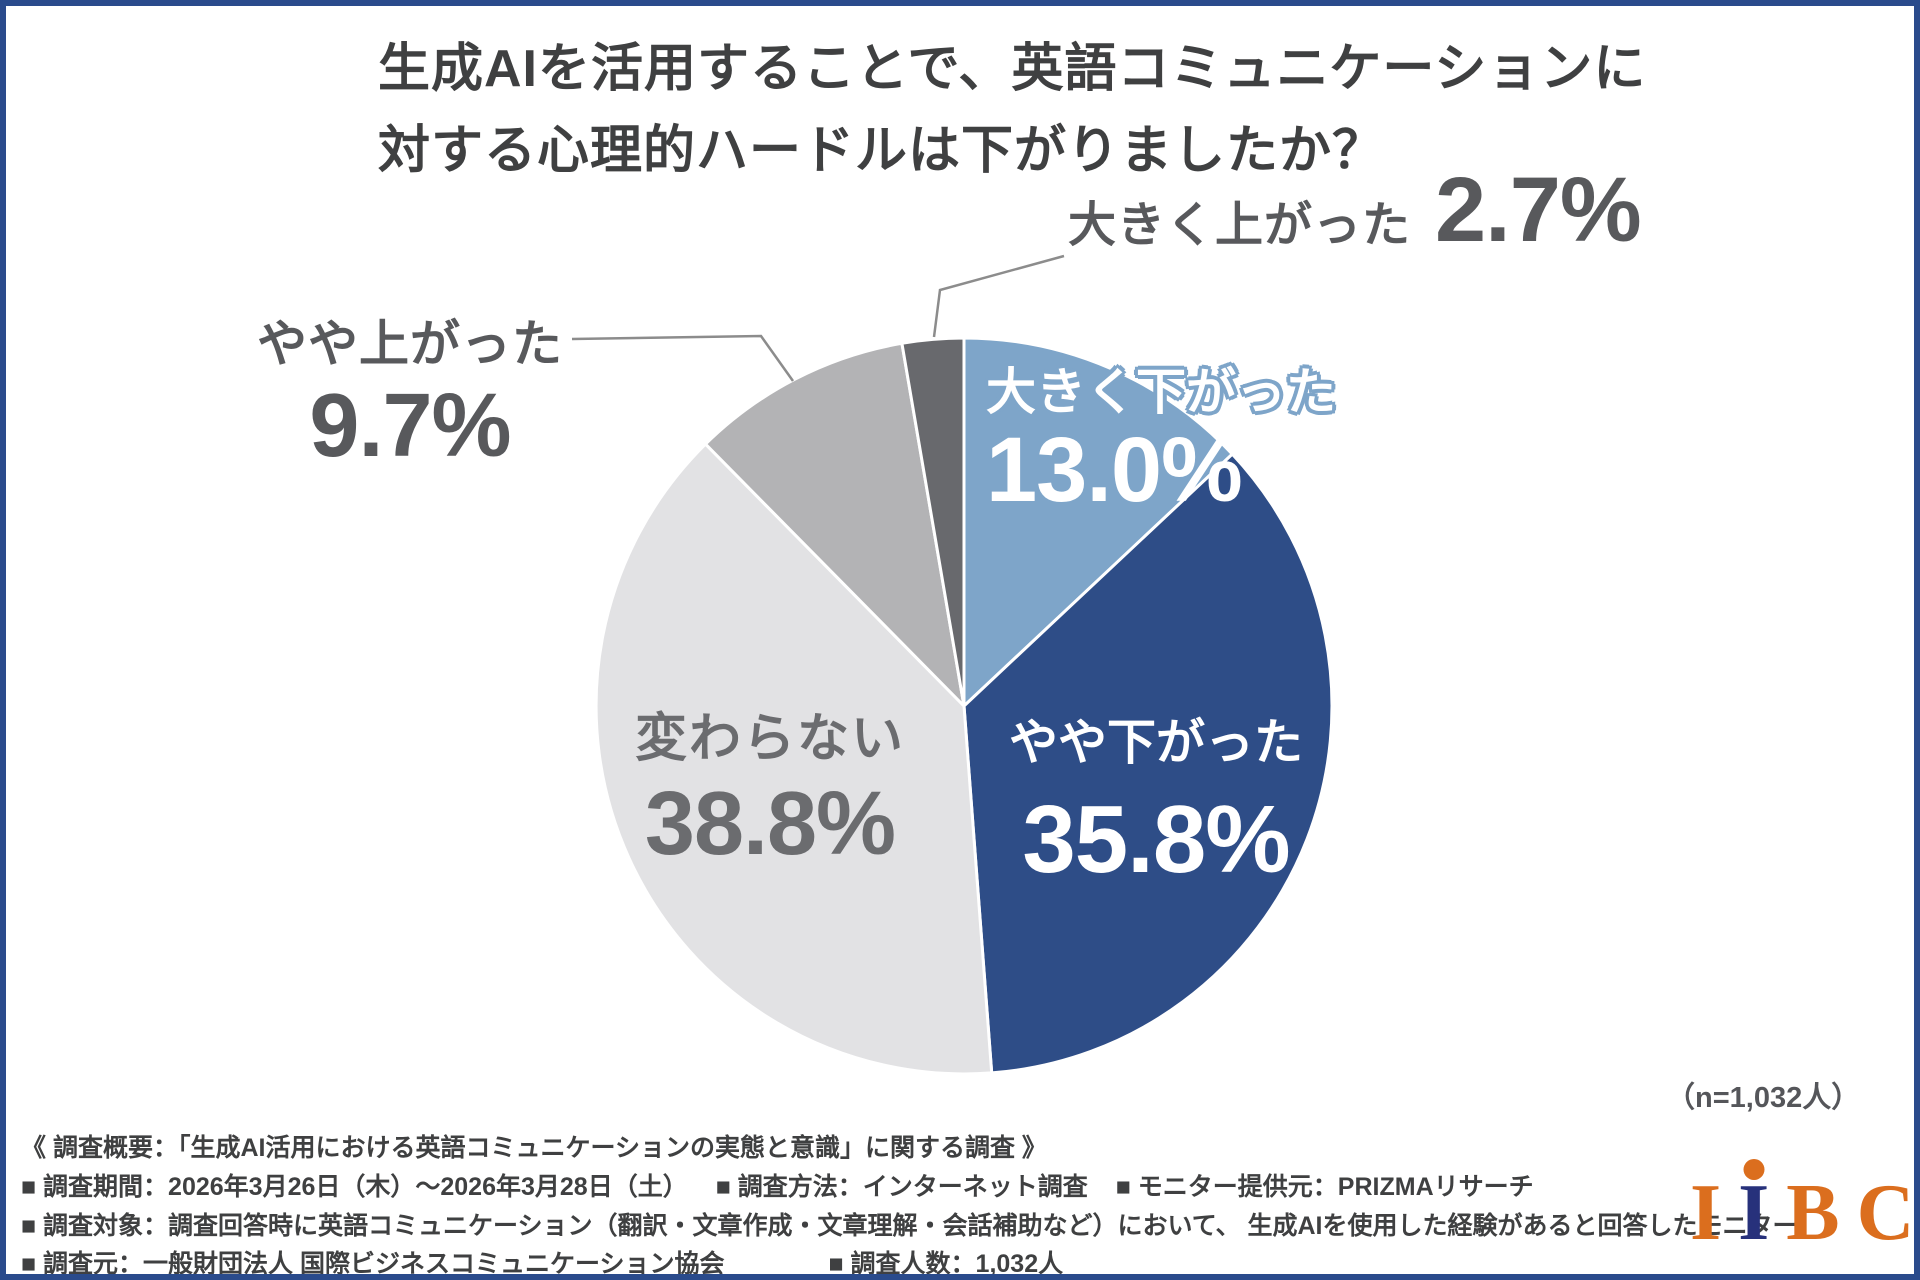 The image size is (1920, 1280). Describe the element at coordinates (683, 358) in the screenshot. I see `leader-line-yaya-agatta` at that location.